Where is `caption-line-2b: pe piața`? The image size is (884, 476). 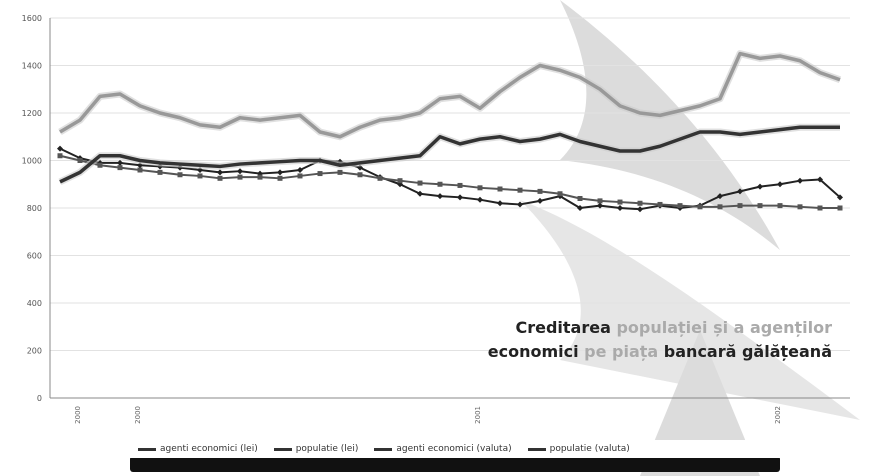 caption-line-2b: pe piața is located at coordinates (624, 351).